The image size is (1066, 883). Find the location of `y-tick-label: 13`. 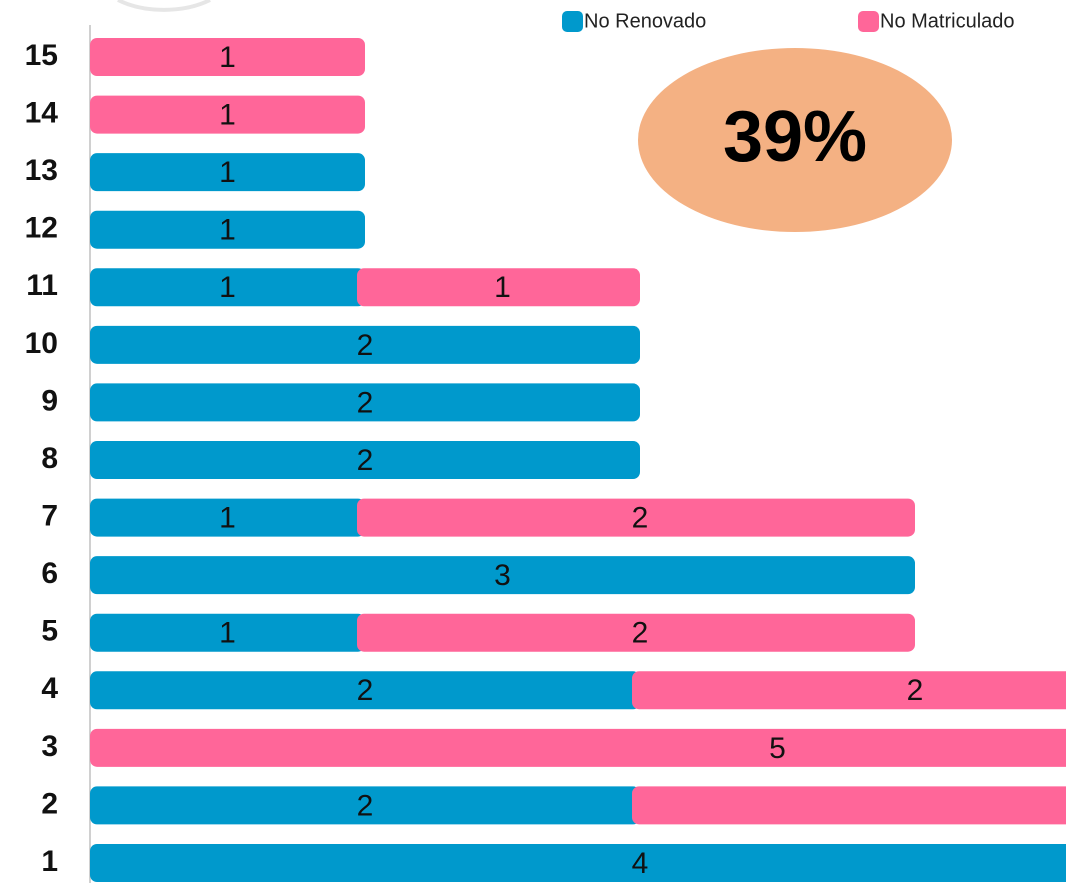

y-tick-label: 13 is located at coordinates (41, 170).